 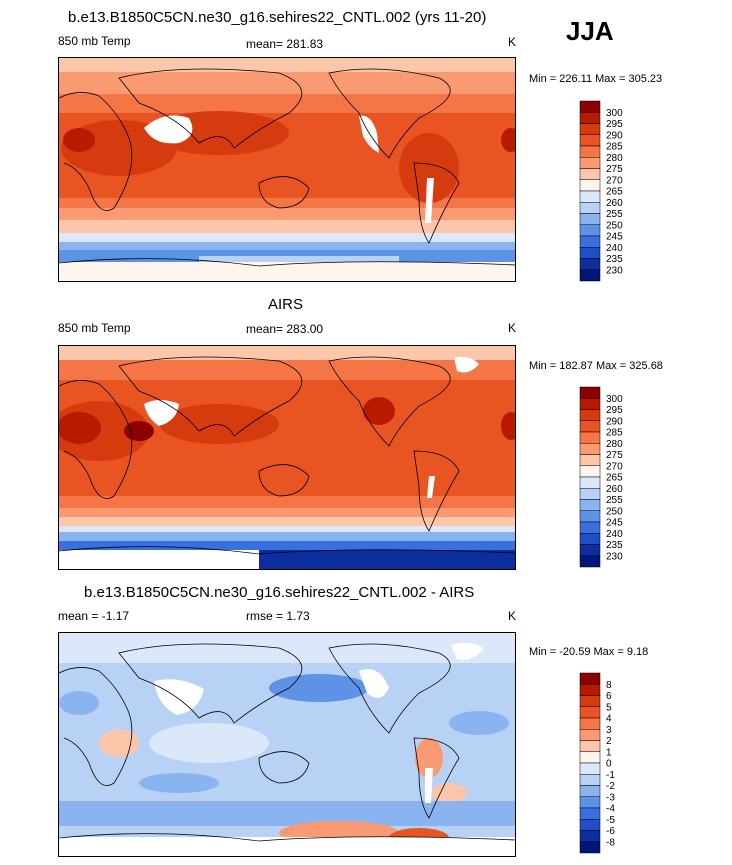 What do you see at coordinates (210, 396) in the screenshot?
I see `coast-eurasia` at bounding box center [210, 396].